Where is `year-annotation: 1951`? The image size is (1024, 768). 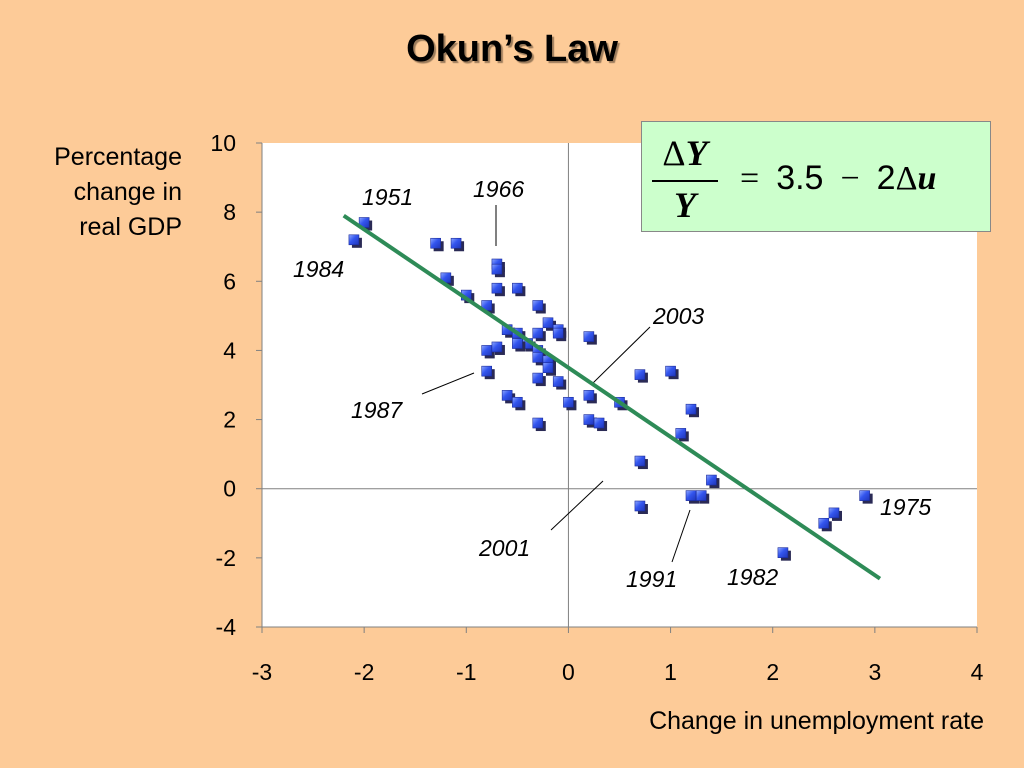 year-annotation: 1951 is located at coordinates (387, 197).